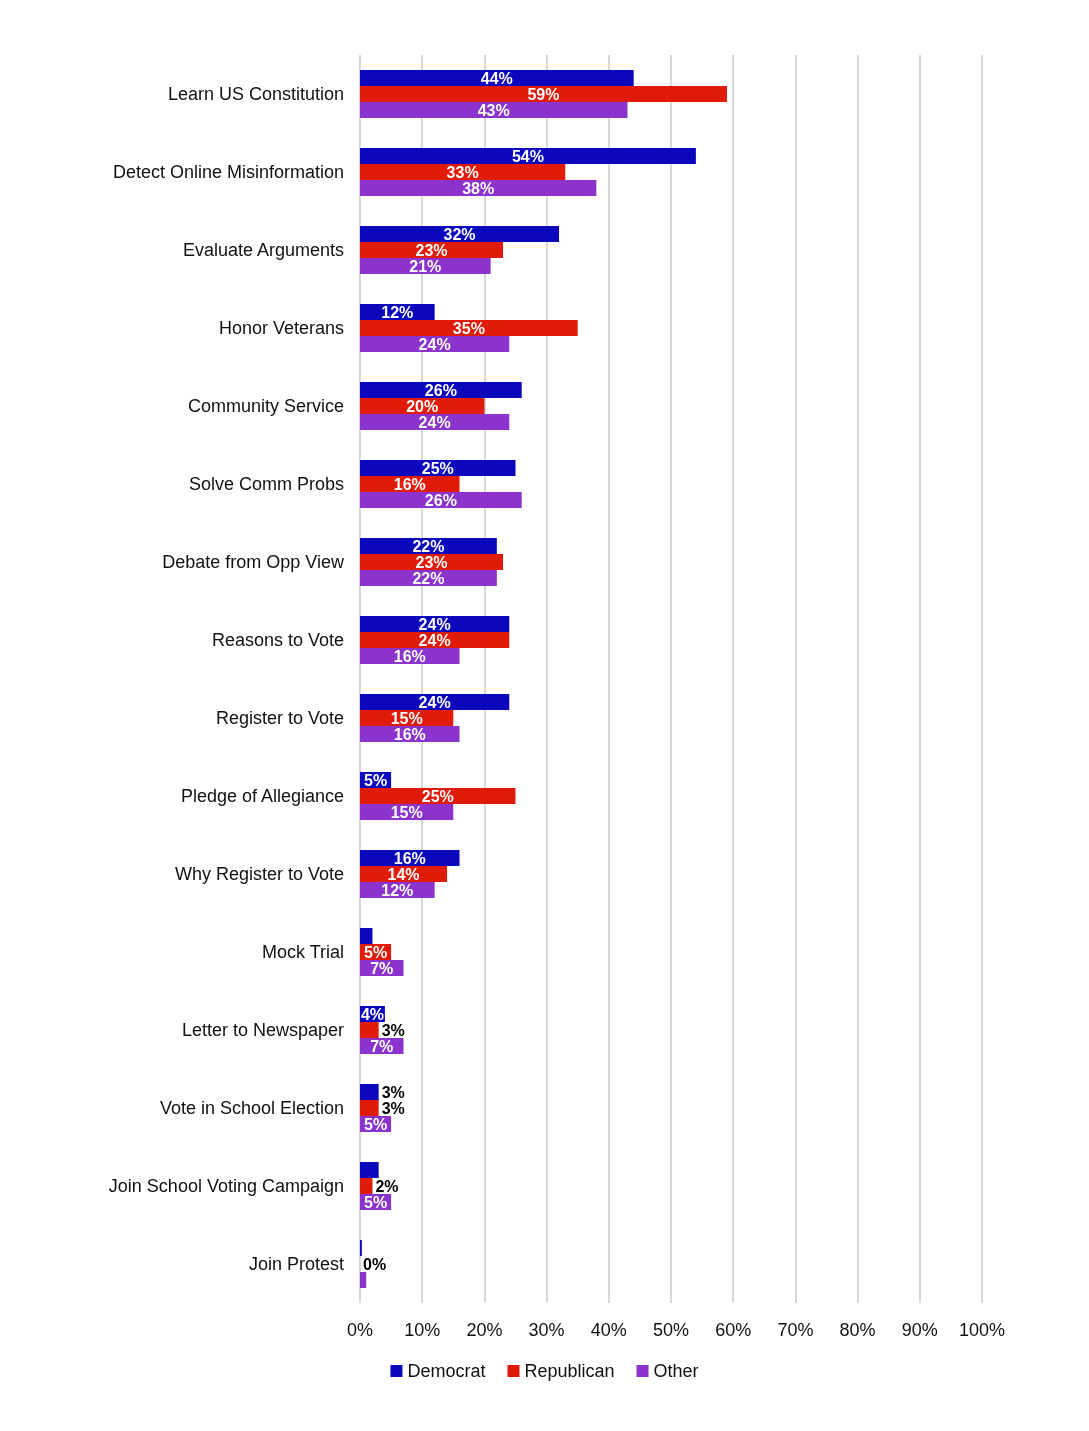 This screenshot has width=1089, height=1431. What do you see at coordinates (484, 1330) in the screenshot?
I see `x-tick-label: 20%` at bounding box center [484, 1330].